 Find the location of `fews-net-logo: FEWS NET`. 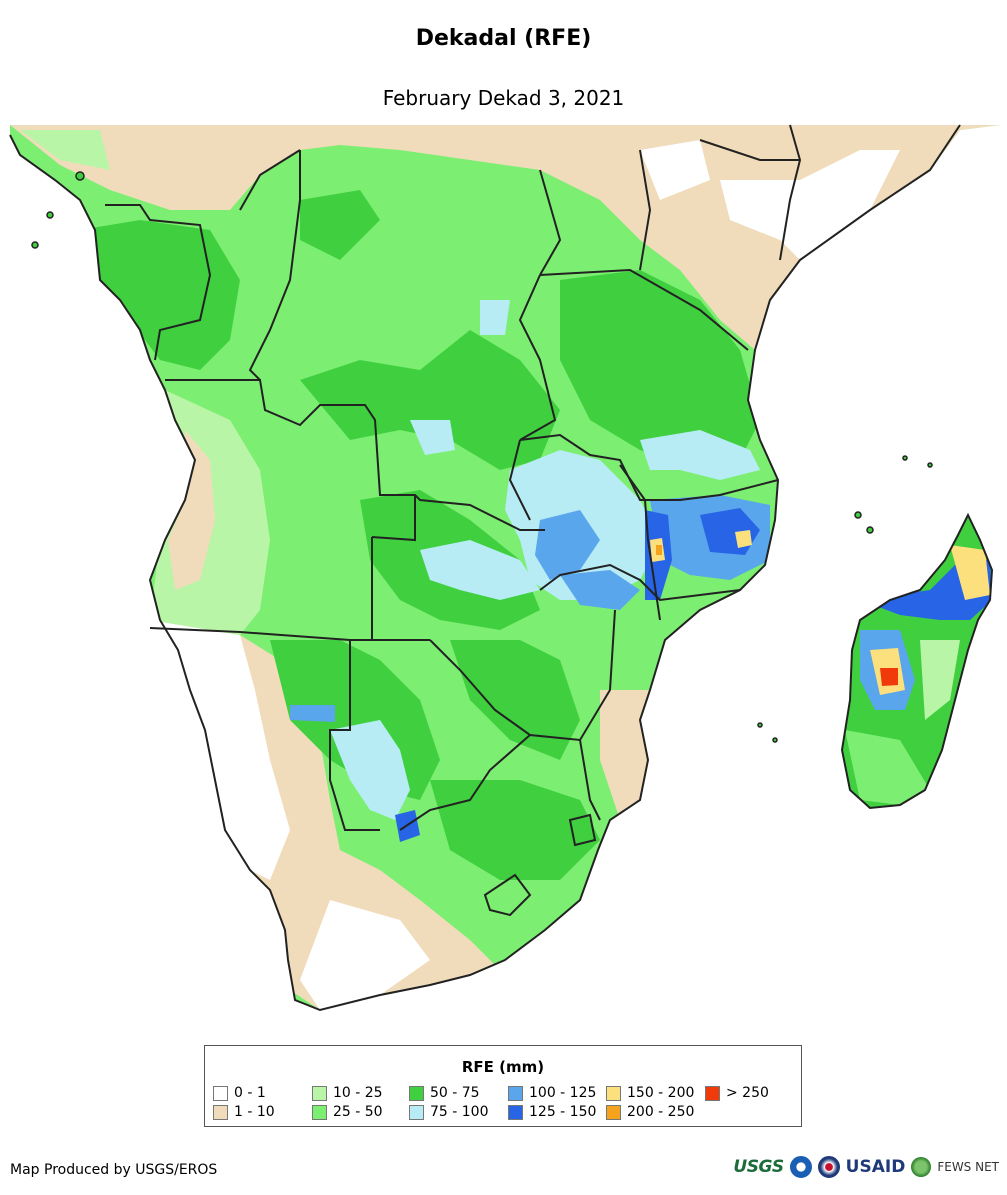

fews-net-logo: FEWS NET is located at coordinates (968, 1167).